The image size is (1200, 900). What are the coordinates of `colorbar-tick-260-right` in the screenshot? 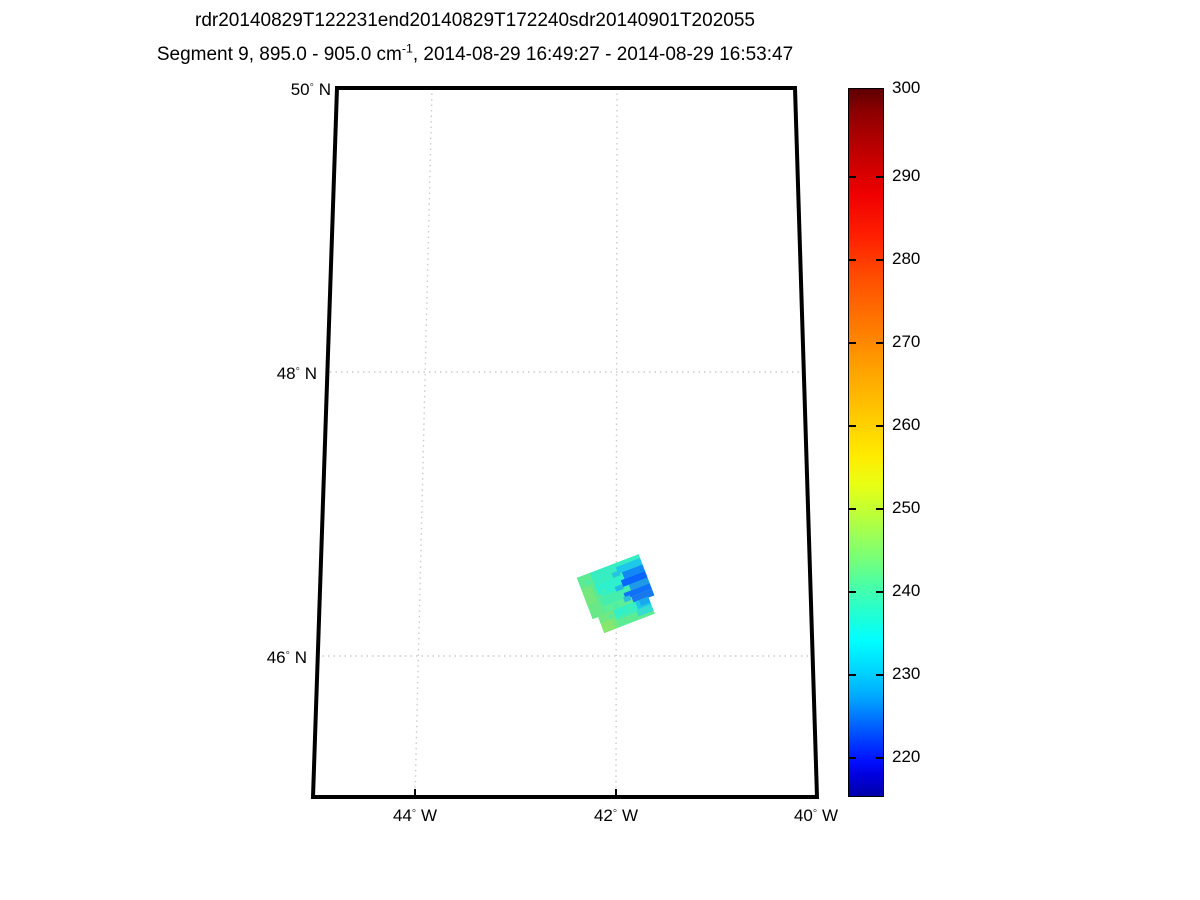 It's located at (879, 426).